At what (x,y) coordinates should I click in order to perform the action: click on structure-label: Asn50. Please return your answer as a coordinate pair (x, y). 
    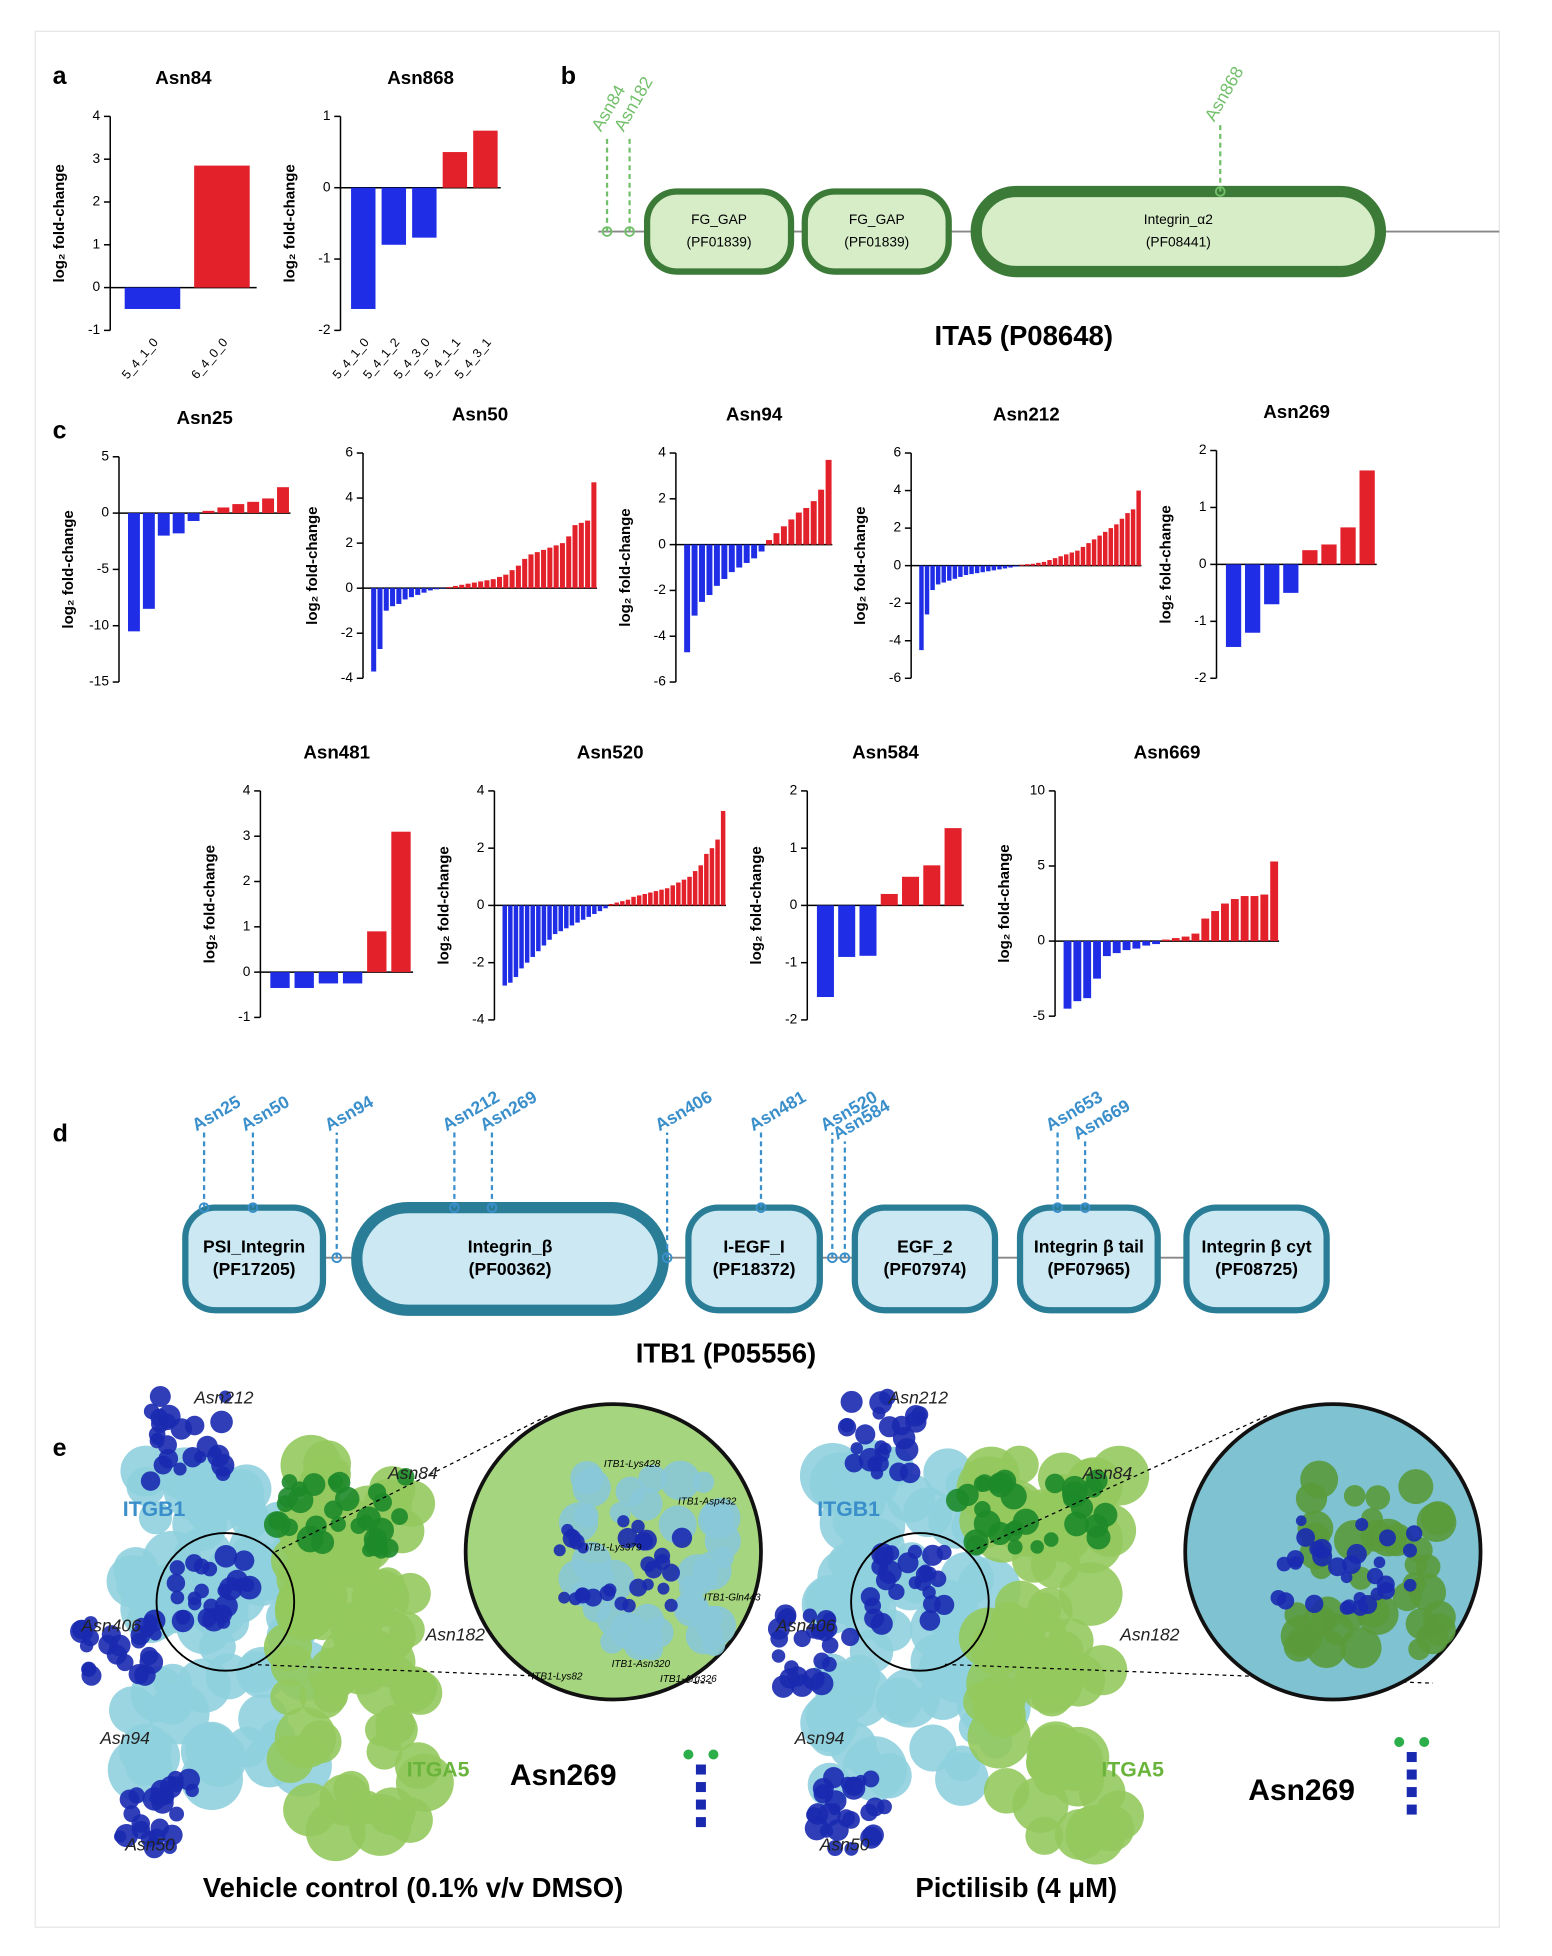
    Looking at the image, I should click on (149, 1844).